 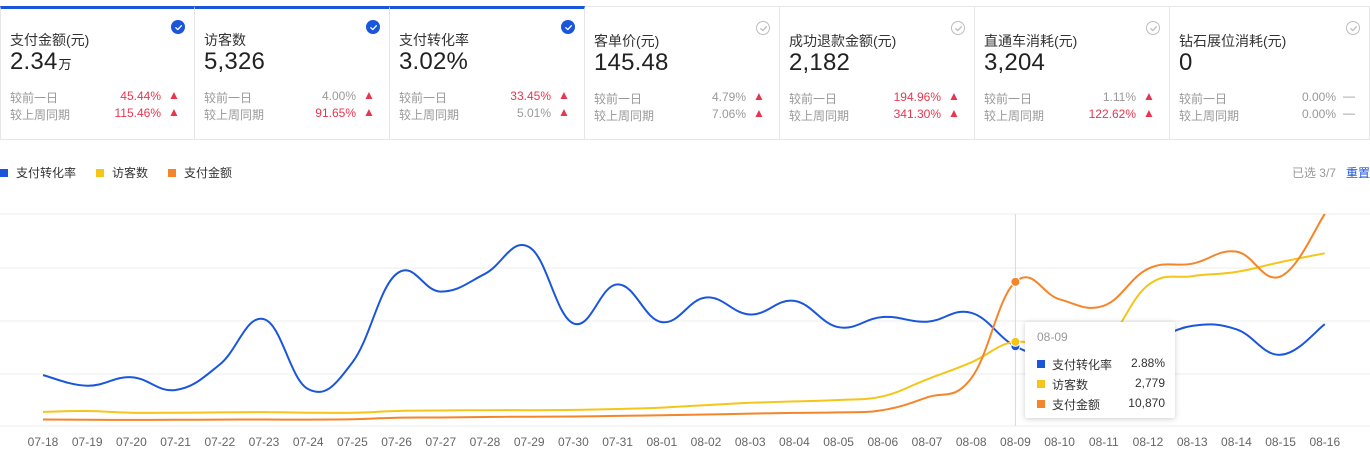 I want to click on compare-last-week: 较上周同期 341.30% ▲, so click(x=877, y=115).